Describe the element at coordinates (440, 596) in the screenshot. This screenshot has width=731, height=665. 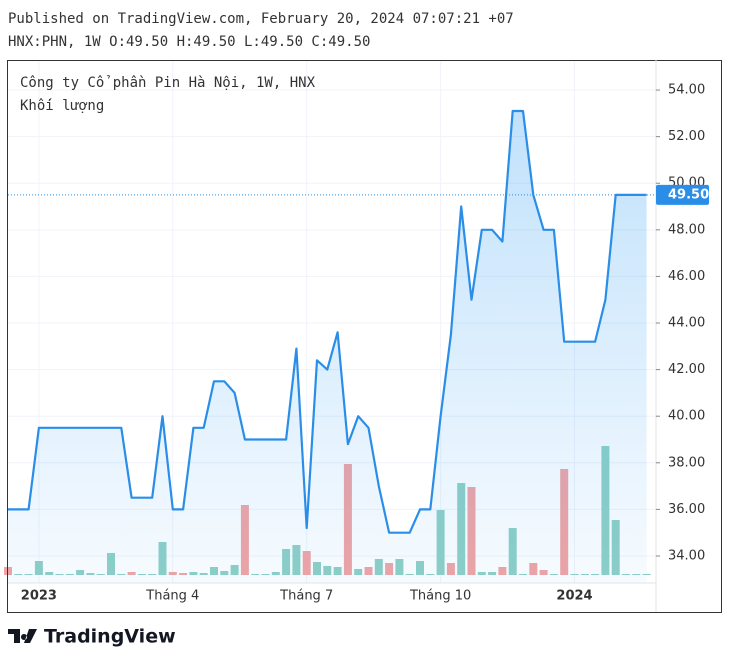
I see `x-tick-label: Tháng 10` at that location.